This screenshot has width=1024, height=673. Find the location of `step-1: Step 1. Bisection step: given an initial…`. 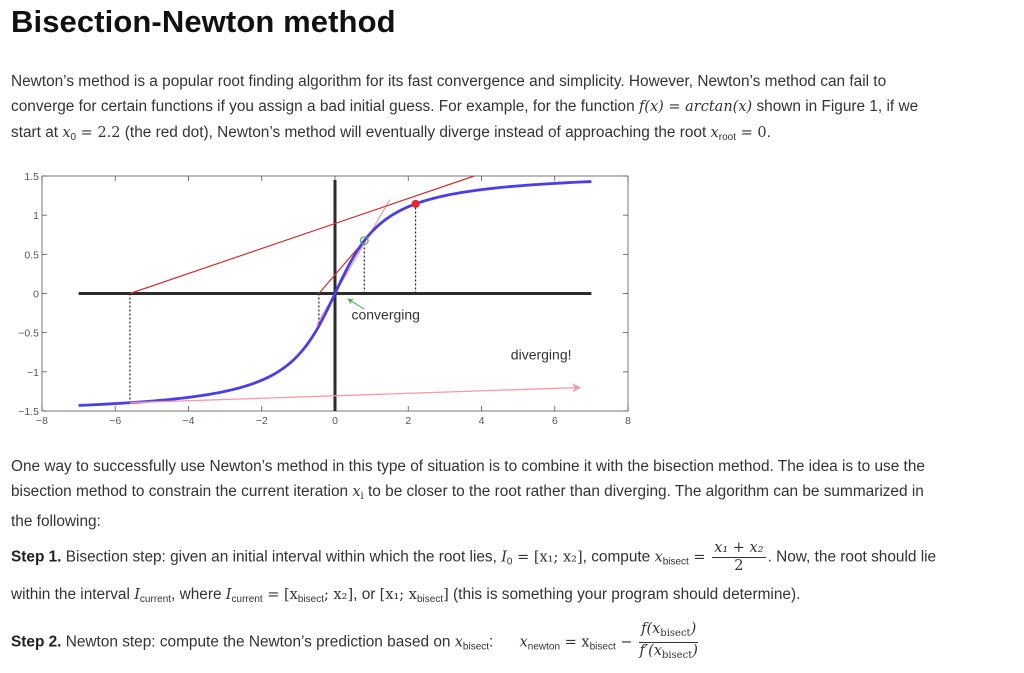

step-1: Step 1. Bisection step: given an initial… is located at coordinates (473, 557).